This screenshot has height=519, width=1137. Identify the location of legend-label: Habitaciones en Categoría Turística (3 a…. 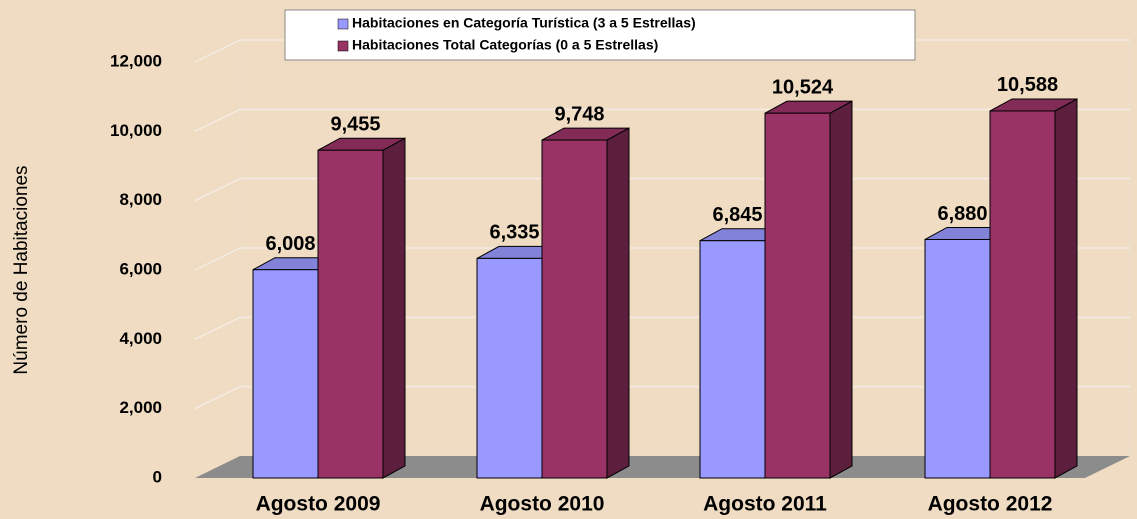
(524, 23).